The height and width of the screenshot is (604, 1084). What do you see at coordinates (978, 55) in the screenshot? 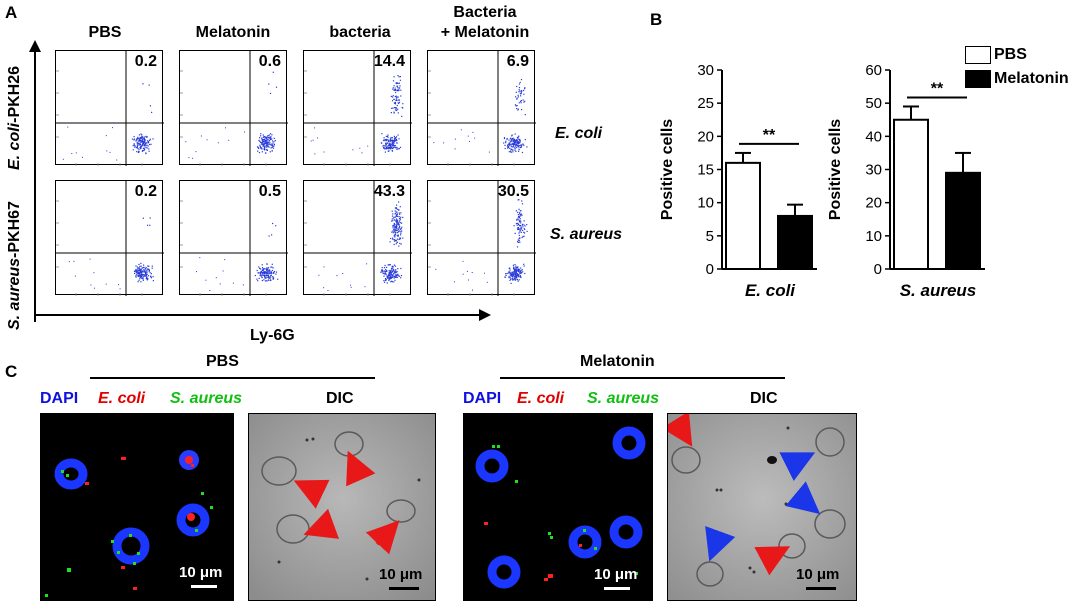
I see `legend-pbs-swatch` at bounding box center [978, 55].